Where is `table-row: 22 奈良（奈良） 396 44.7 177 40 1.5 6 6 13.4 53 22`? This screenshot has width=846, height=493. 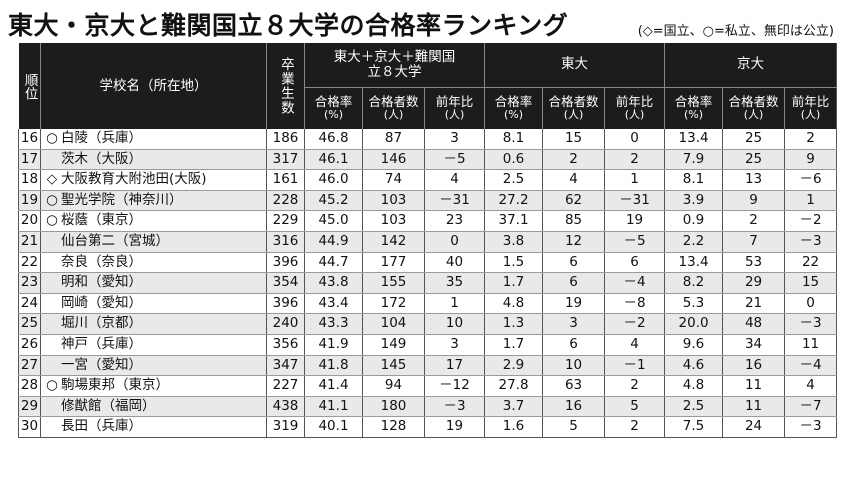 table-row: 22 奈良（奈良） 396 44.7 177 40 1.5 6 6 13.4 53 22 is located at coordinates (428, 263).